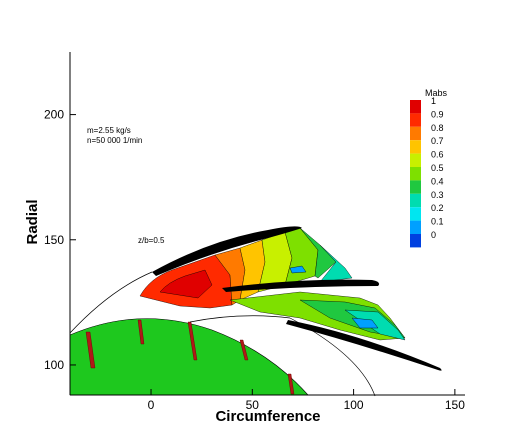 Image resolution: width=531 pixels, height=443 pixels. What do you see at coordinates (455, 405) in the screenshot?
I see `x-tick-label: 150` at bounding box center [455, 405].